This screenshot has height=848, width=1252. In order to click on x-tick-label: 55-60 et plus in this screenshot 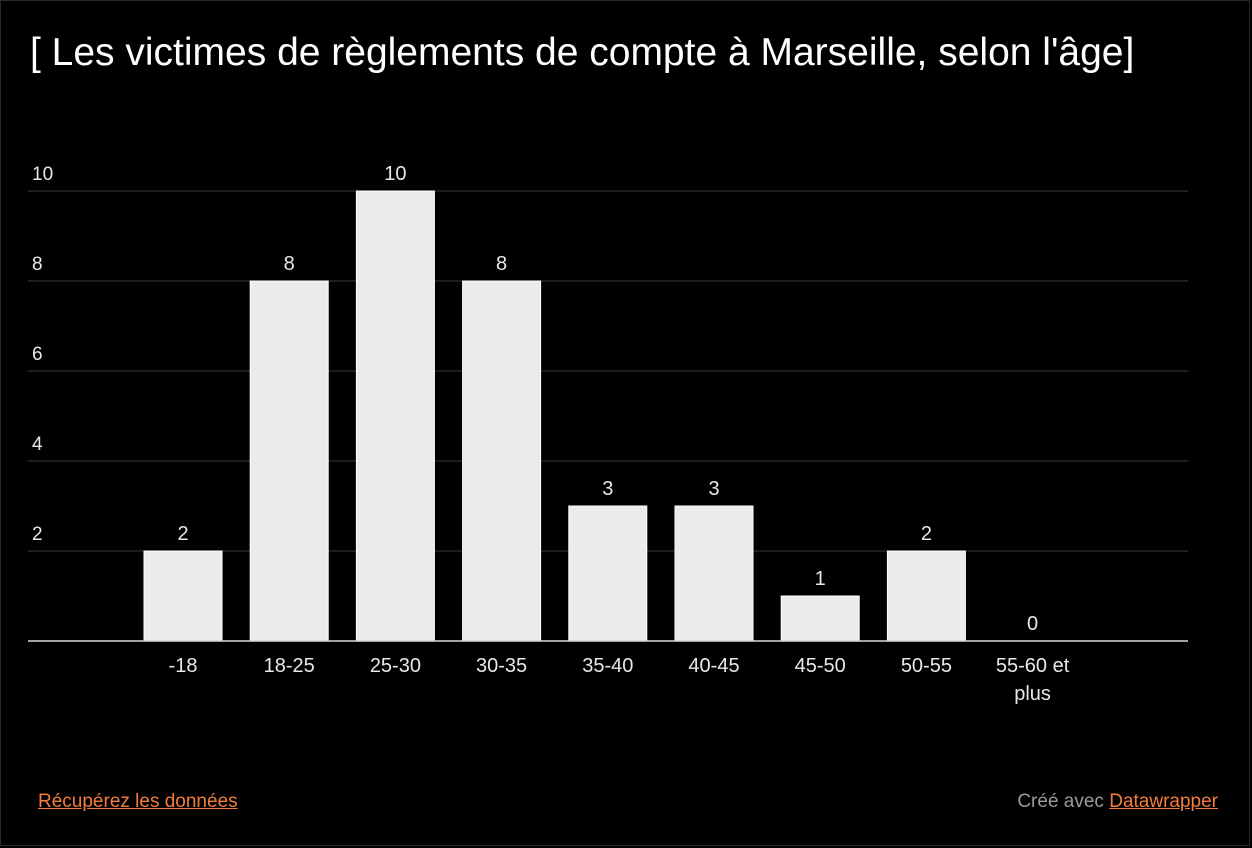, I will do `click(1033, 680)`.